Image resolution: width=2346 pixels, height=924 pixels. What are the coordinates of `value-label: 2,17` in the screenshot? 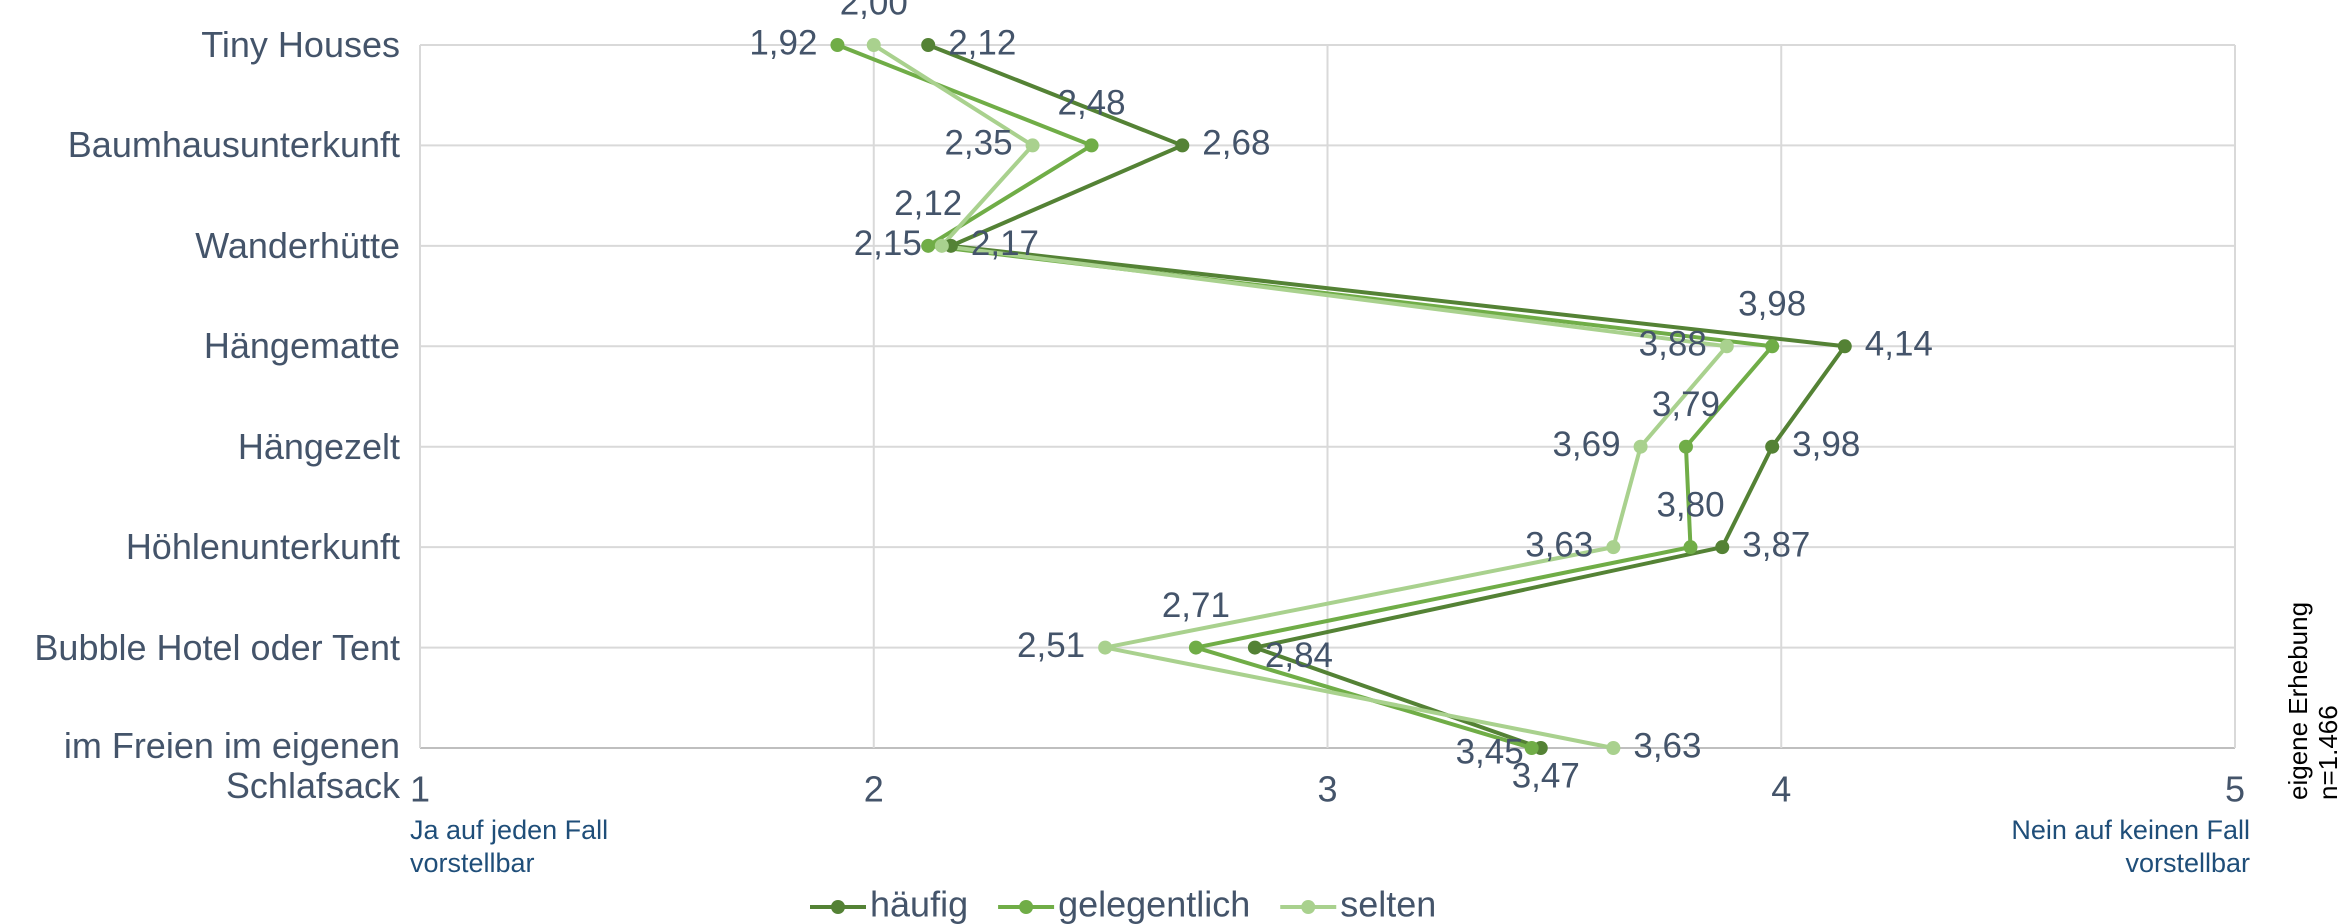 It's located at (1005, 243).